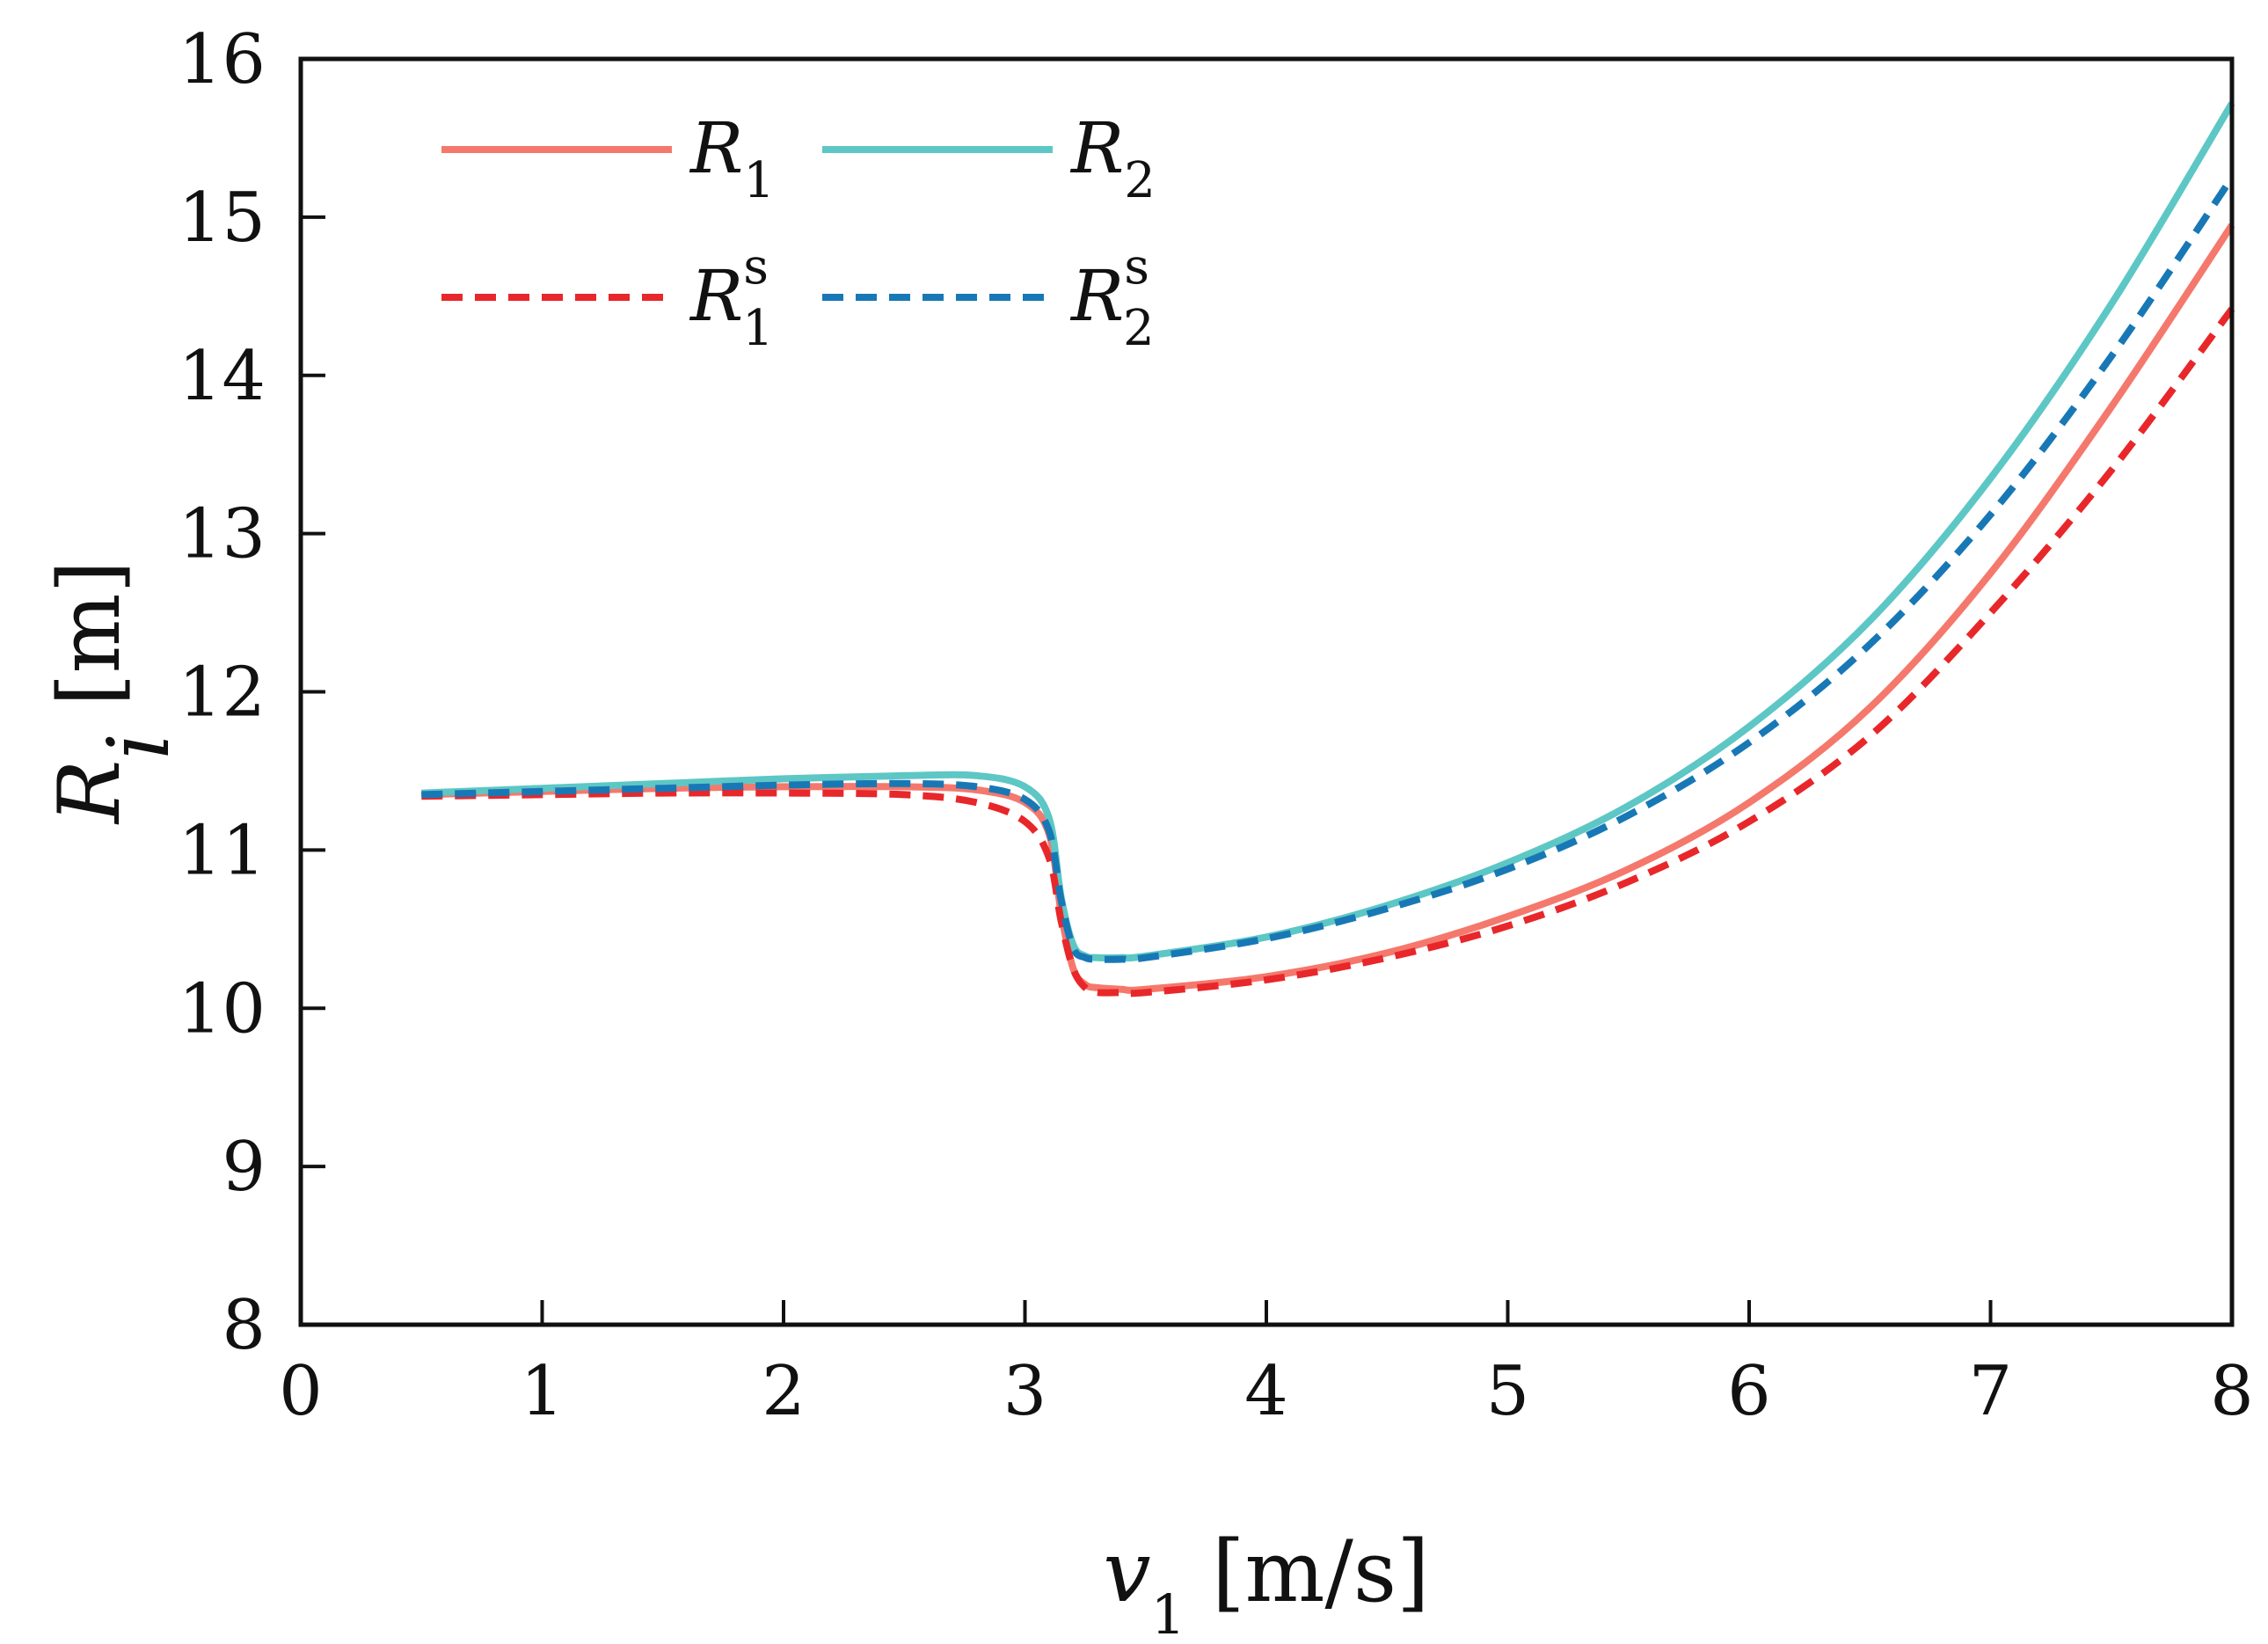  What do you see at coordinates (1266, 1581) in the screenshot?
I see `x-axis-title: v1 [m/s]` at bounding box center [1266, 1581].